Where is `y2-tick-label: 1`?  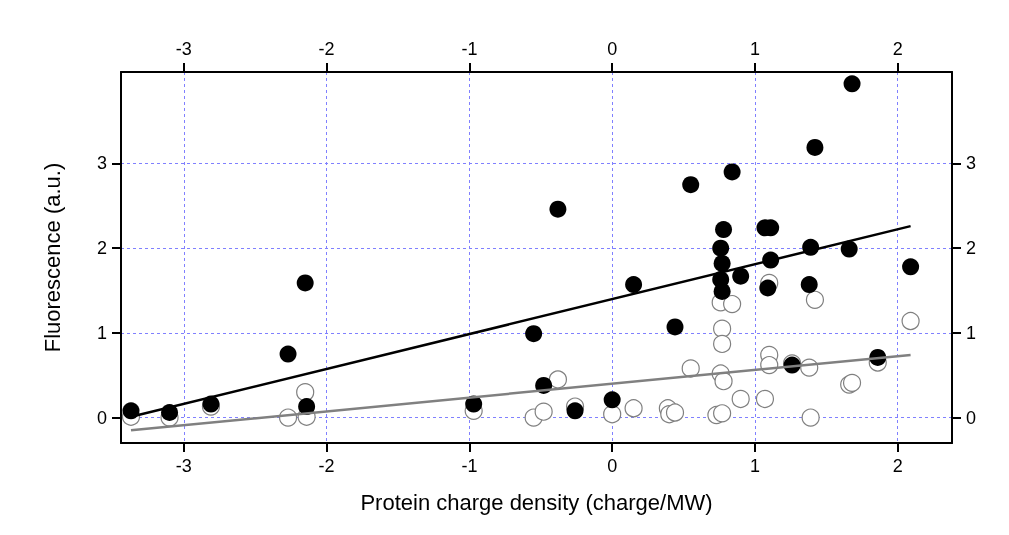 y2-tick-label: 1 is located at coordinates (971, 332).